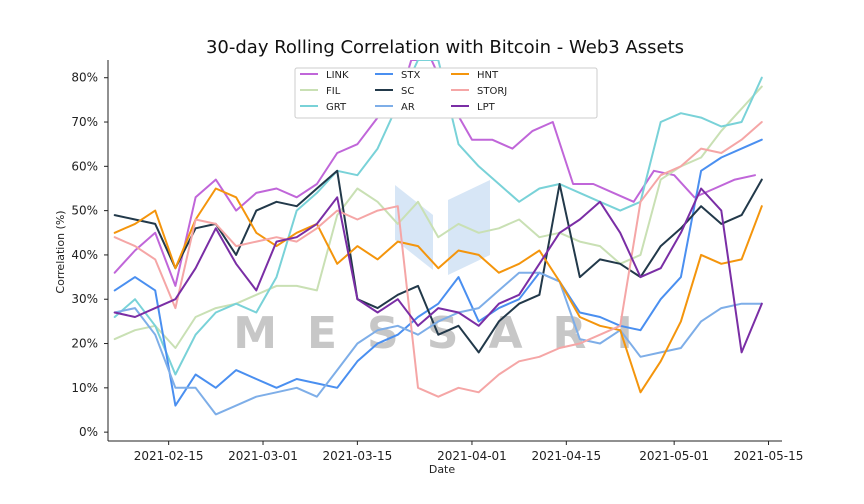  I want to click on y-tick-label: 40%, so click(84, 255).